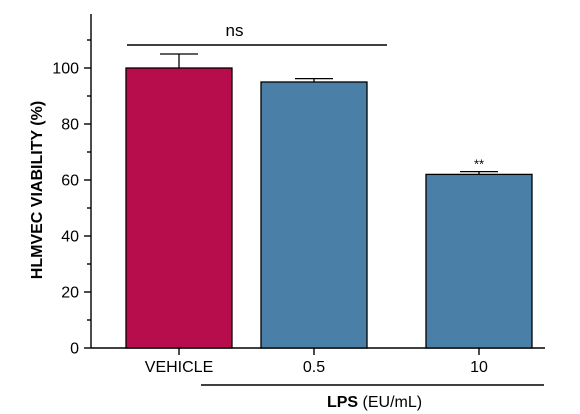 This screenshot has width=580, height=414. Describe the element at coordinates (70, 293) in the screenshot. I see `y-tick-label-20: 20` at that location.